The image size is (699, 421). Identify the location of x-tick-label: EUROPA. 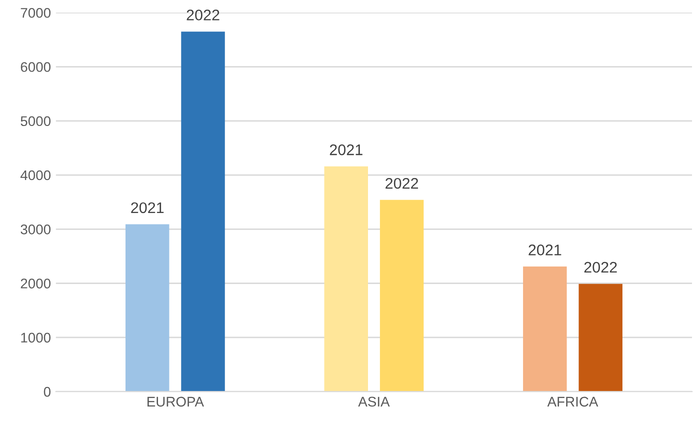
(176, 401).